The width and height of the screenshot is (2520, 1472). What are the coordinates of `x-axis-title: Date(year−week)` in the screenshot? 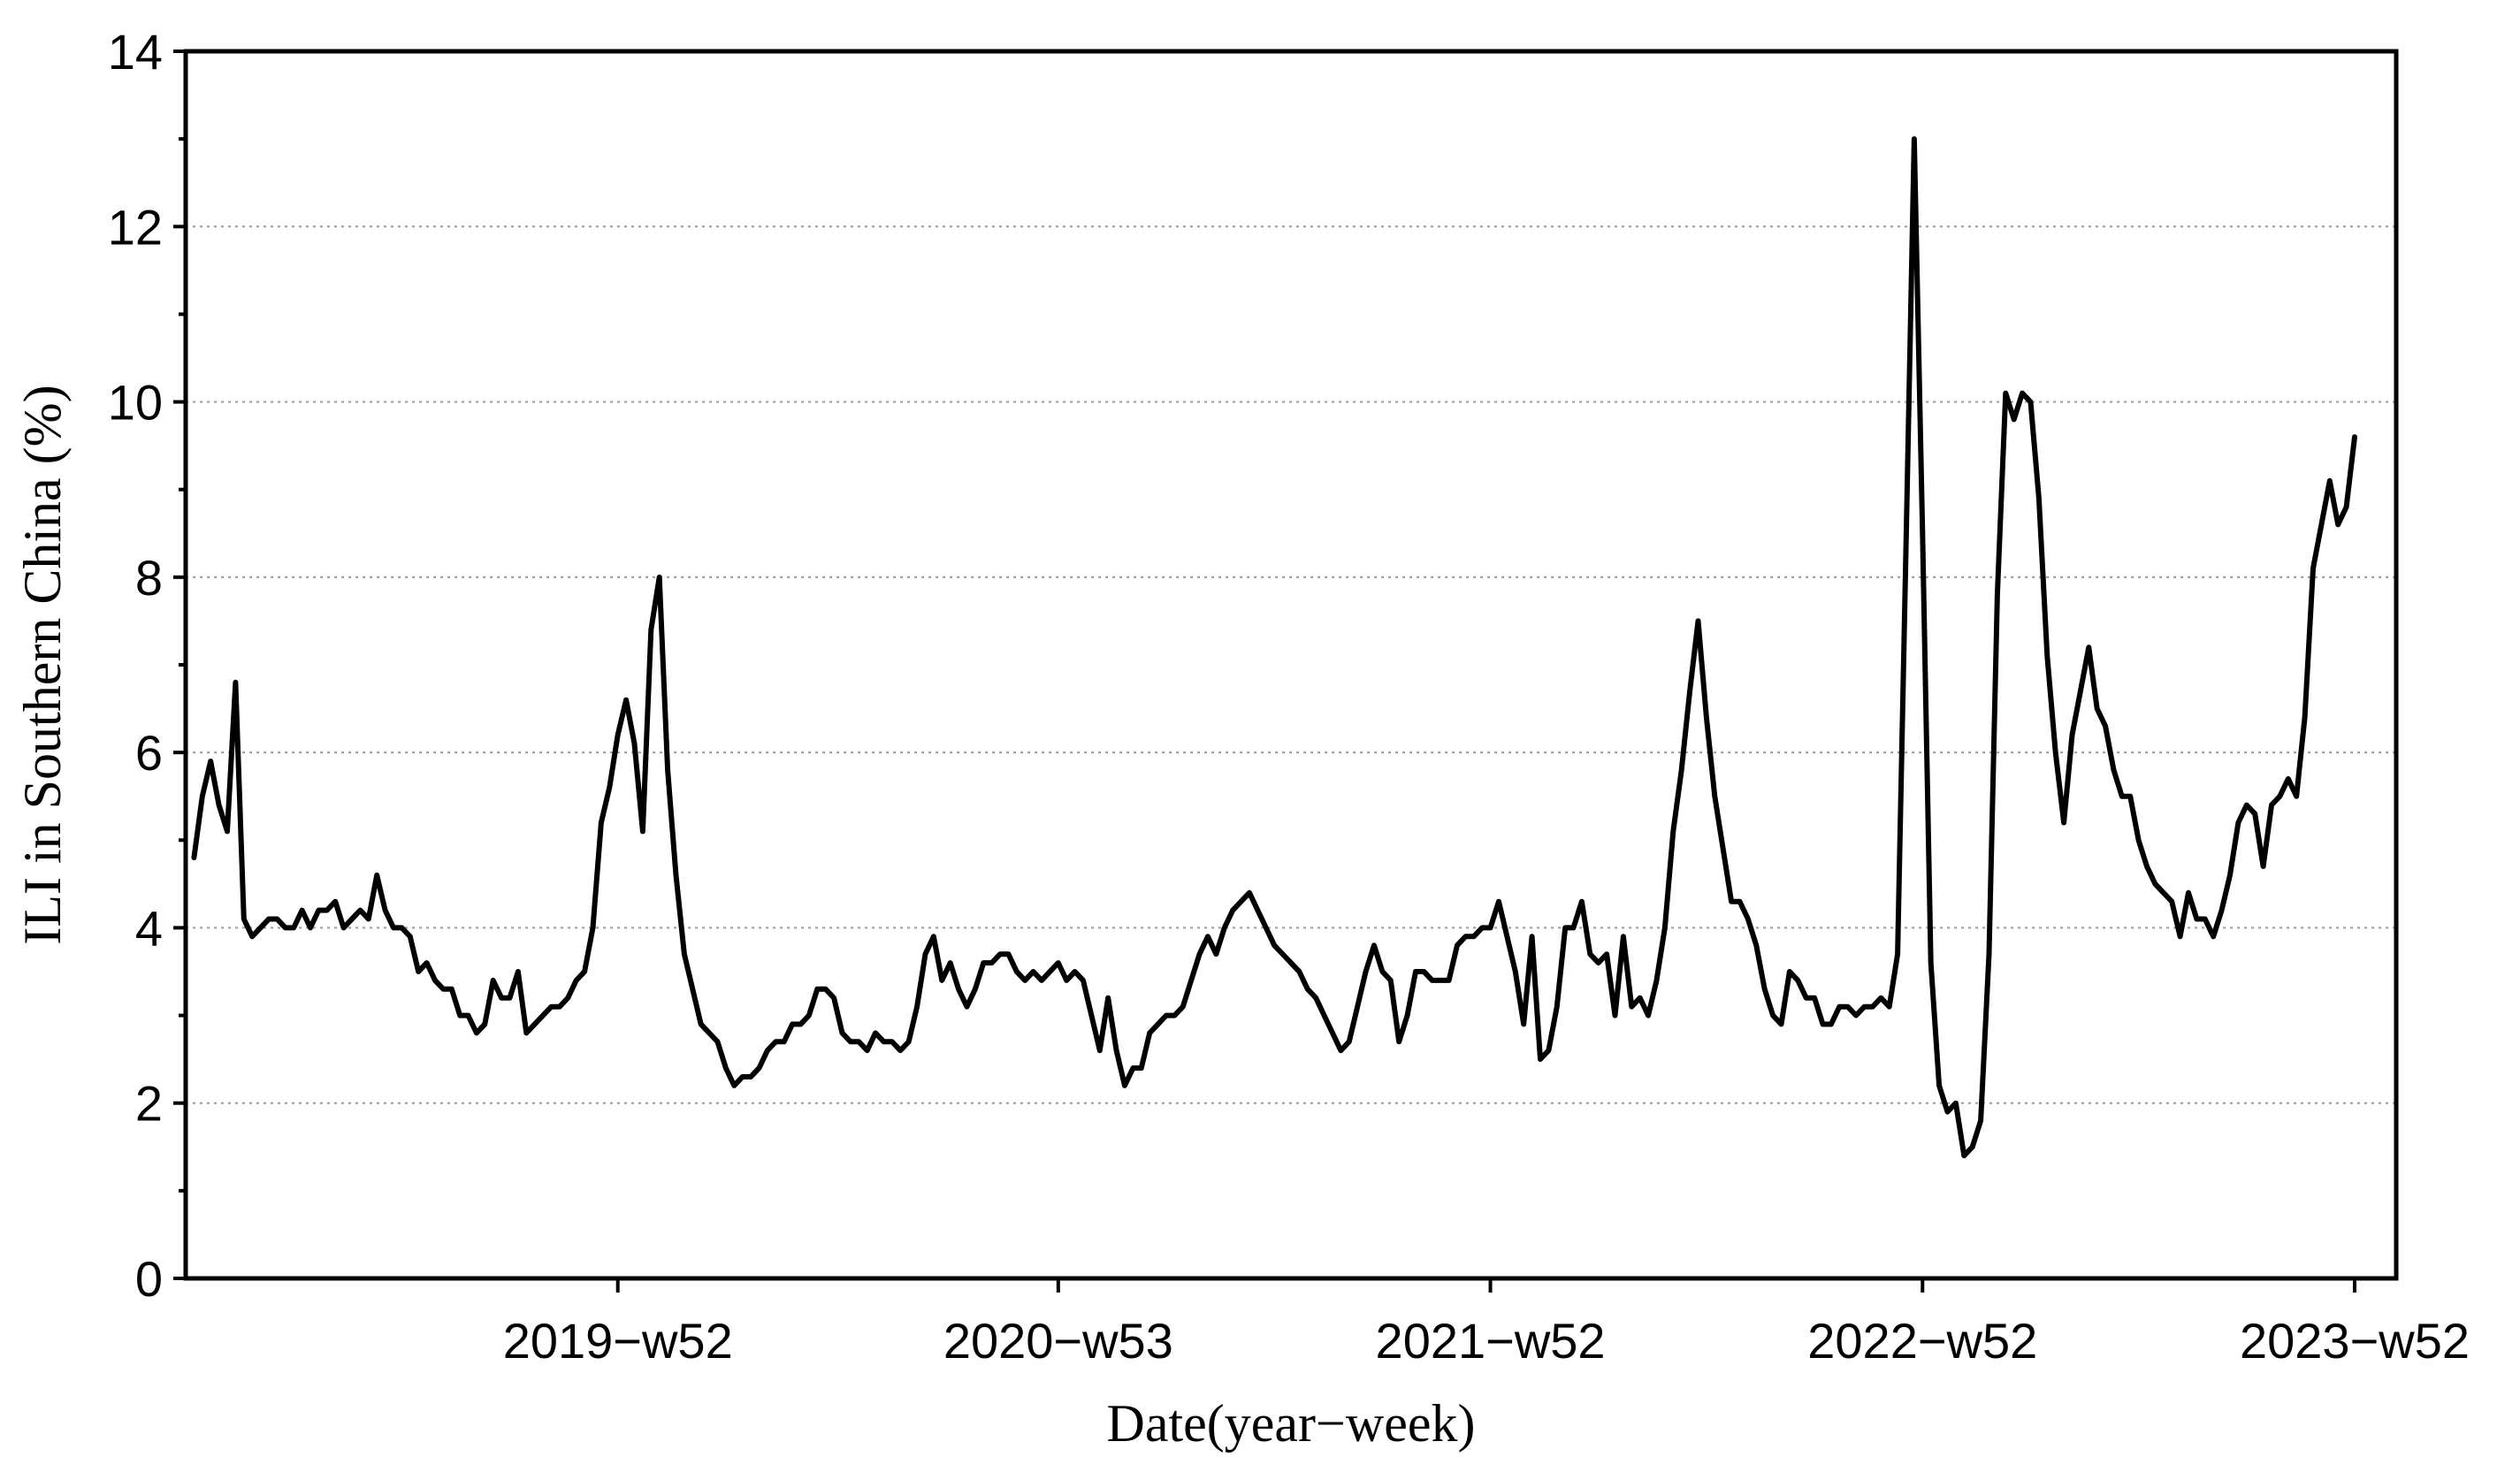 It's located at (1291, 1424).